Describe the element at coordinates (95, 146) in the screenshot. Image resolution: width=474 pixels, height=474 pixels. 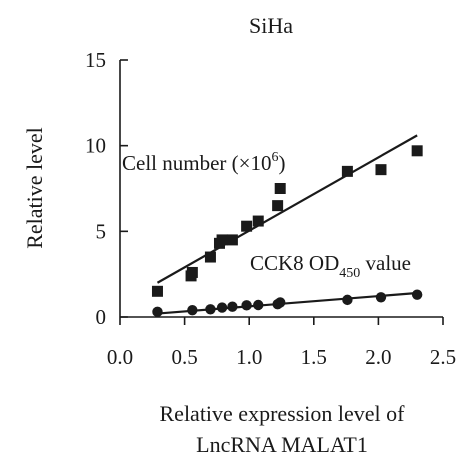
I see `y-tick-label: 10` at that location.